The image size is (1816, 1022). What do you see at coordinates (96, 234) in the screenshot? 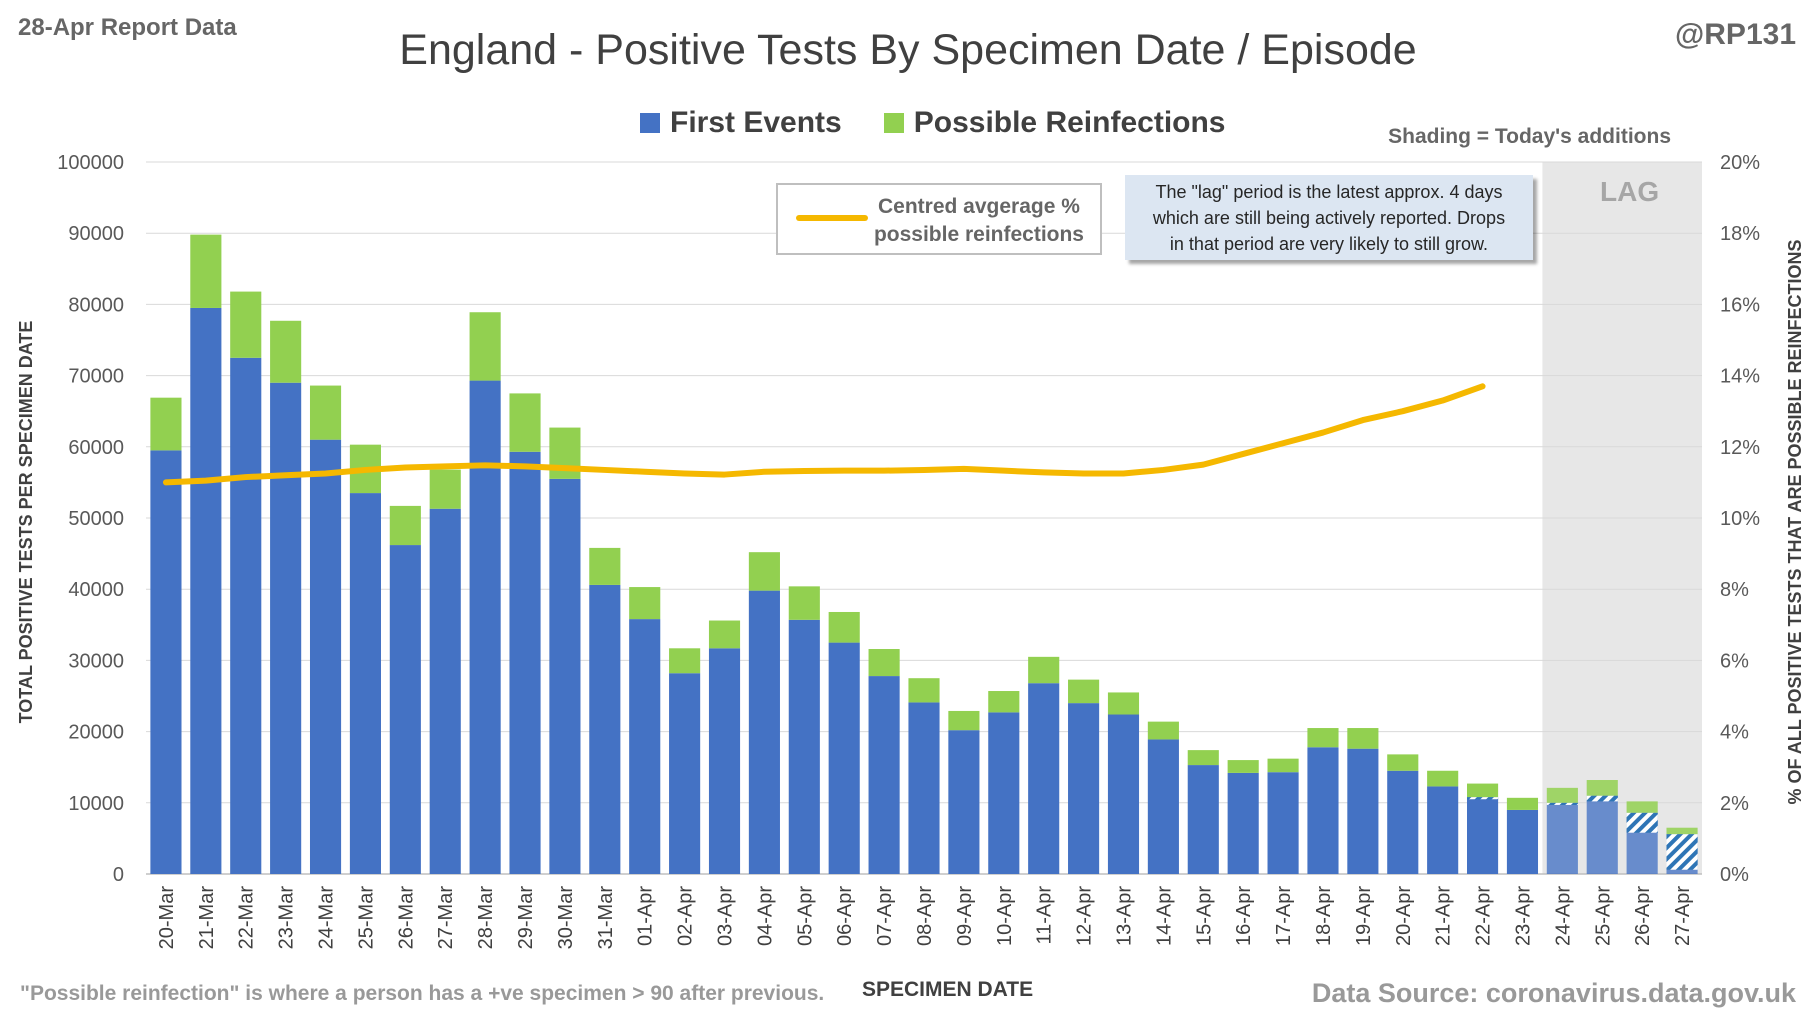
I see `y-tick-label: 90000` at bounding box center [96, 234].